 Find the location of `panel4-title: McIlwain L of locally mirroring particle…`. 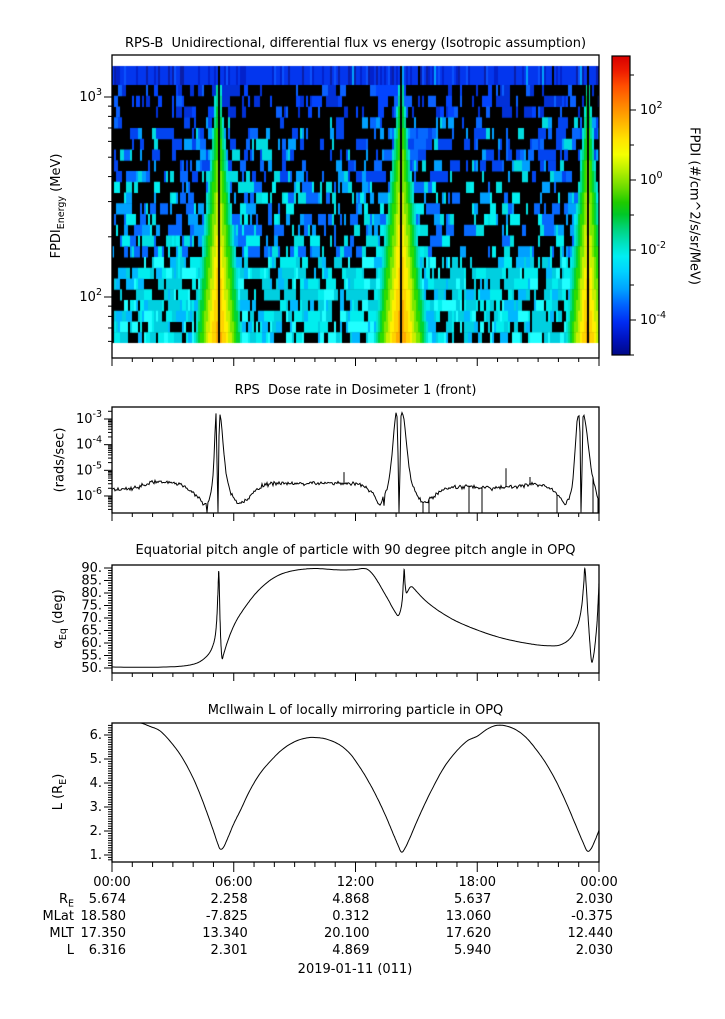

panel4-title: McIlwain L of locally mirroring particle… is located at coordinates (355, 710).